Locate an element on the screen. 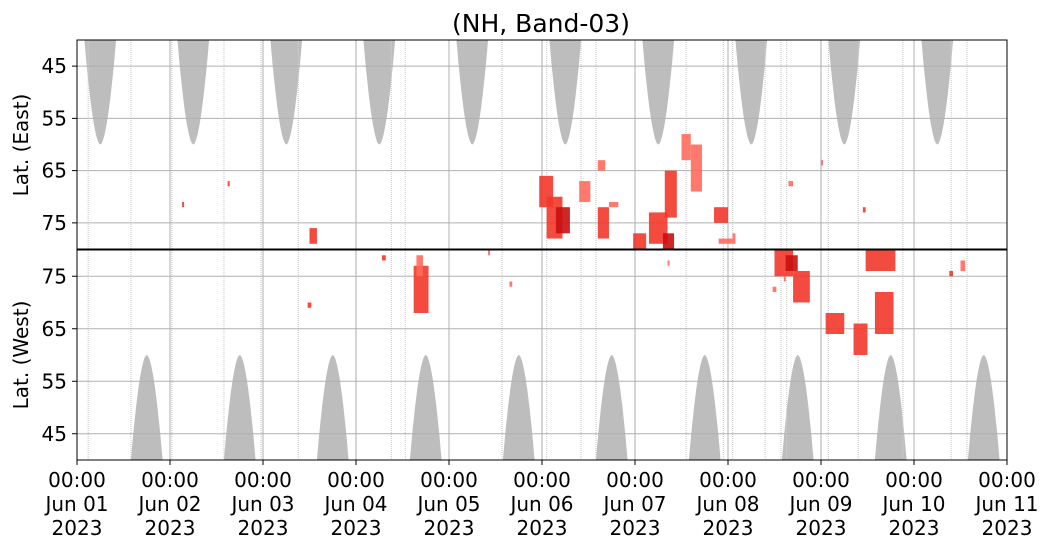 The height and width of the screenshot is (556, 1051). x-tick-label: 00:00 Jun 09 2023 is located at coordinates (819, 504).